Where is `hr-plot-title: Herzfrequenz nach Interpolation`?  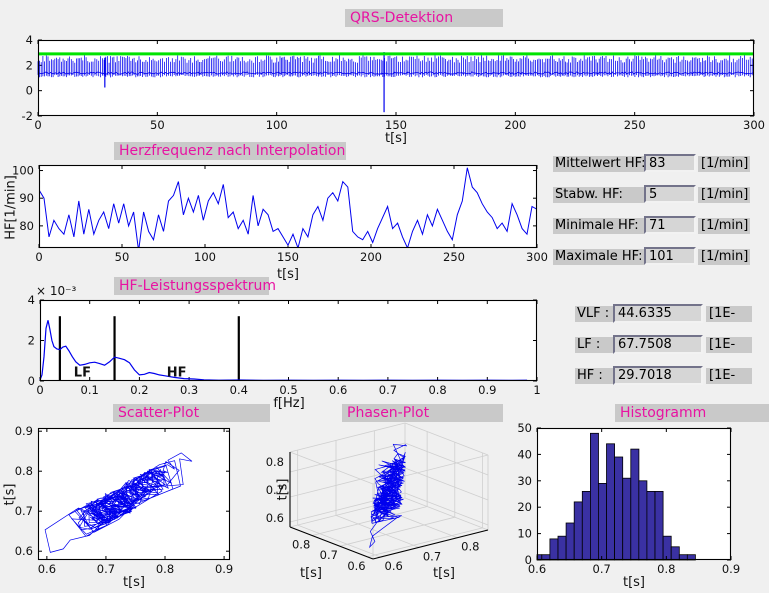 hr-plot-title: Herzfrequenz nach Interpolation is located at coordinates (230, 151).